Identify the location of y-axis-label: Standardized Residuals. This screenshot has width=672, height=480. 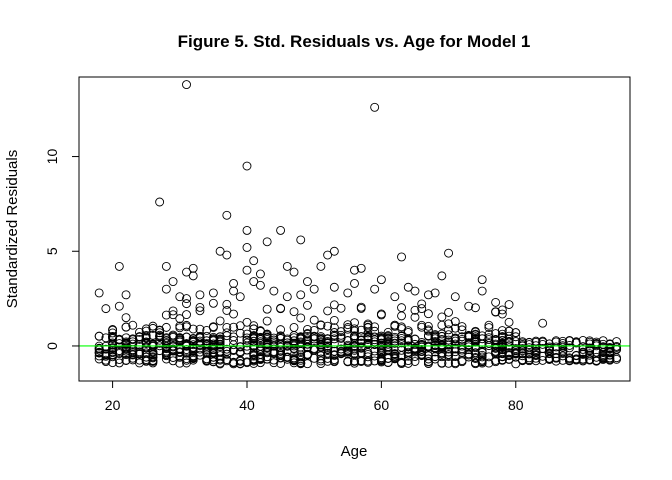
(12, 229).